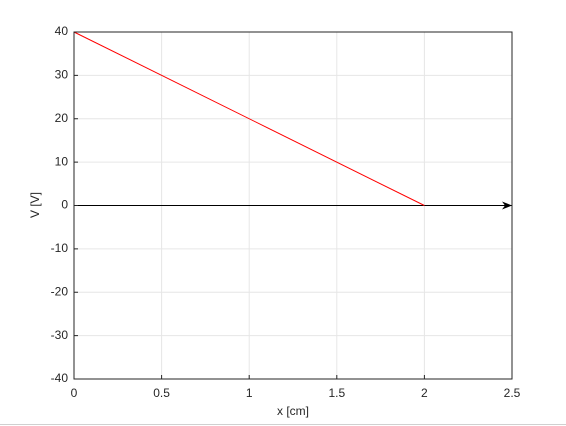  Describe the element at coordinates (62, 31) in the screenshot. I see `y-tick-label: 40` at that location.